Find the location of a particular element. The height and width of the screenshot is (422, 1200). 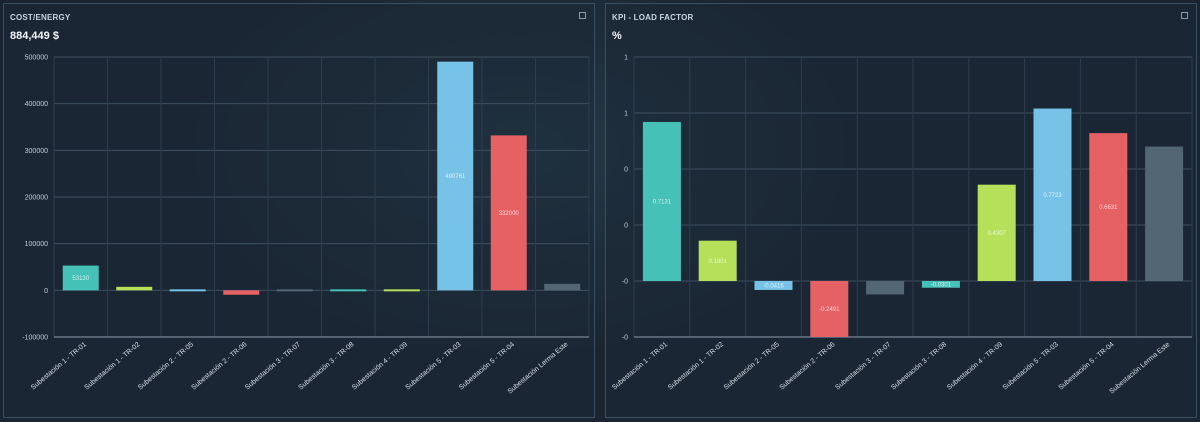

y-tick-label: 300000 is located at coordinates (36, 151).